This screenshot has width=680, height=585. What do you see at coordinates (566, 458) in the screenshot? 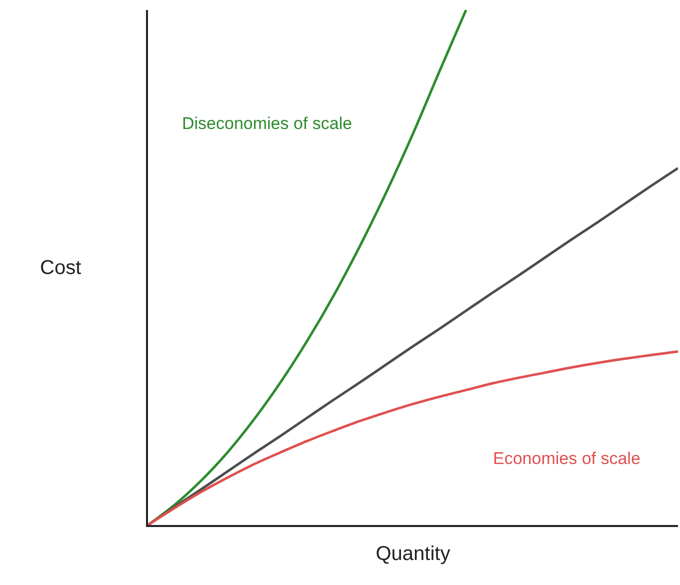
I see `text: Economies of scale` at bounding box center [566, 458].